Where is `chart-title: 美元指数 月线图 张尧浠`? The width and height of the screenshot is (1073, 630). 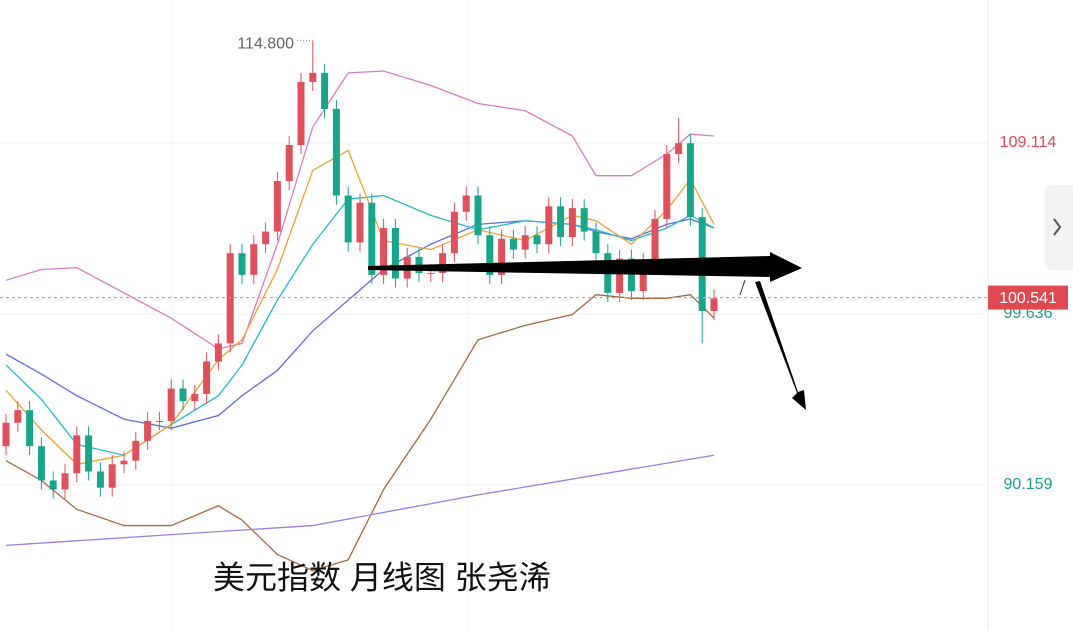 chart-title: 美元指数 月线图 张尧浠 is located at coordinates (382, 577).